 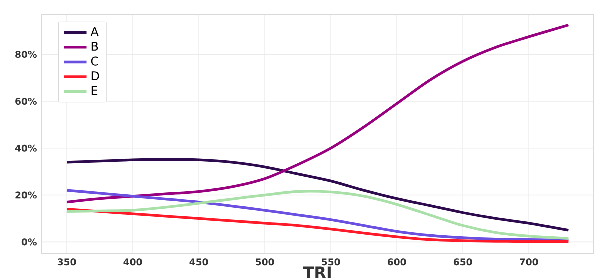 I want to click on x-tick-label: 650, so click(x=463, y=262).